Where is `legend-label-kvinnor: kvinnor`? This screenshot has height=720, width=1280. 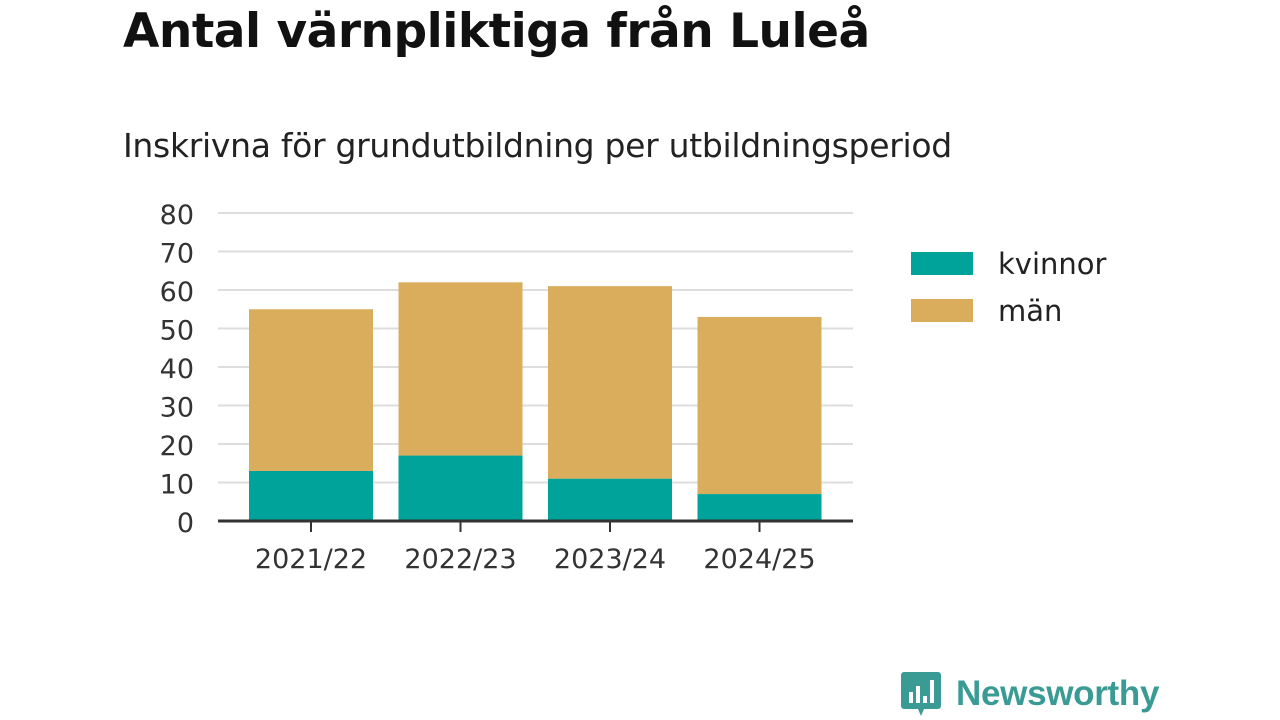
legend-label-kvinnor: kvinnor is located at coordinates (1052, 263).